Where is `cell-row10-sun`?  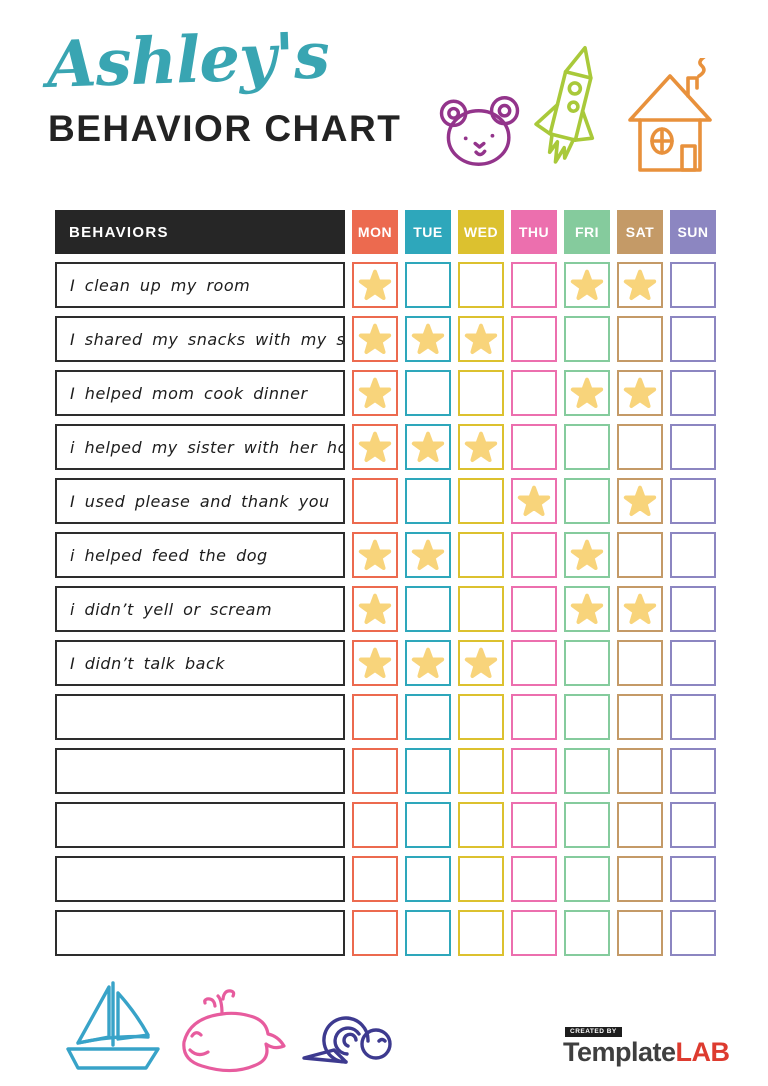 cell-row10-sun is located at coordinates (693, 771).